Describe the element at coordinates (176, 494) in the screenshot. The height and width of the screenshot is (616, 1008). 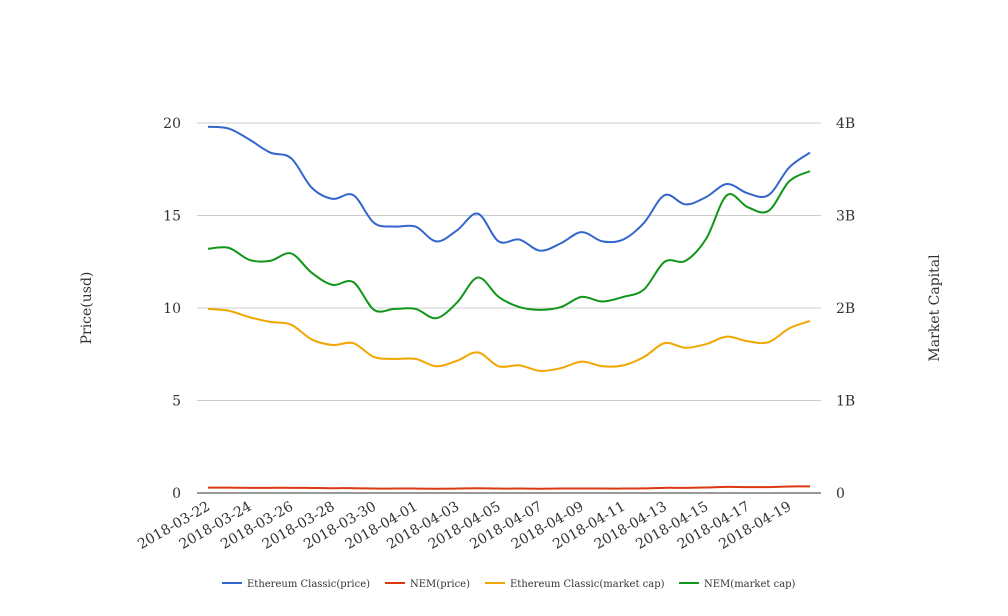
I see `y-left-tick-label: 0` at that location.